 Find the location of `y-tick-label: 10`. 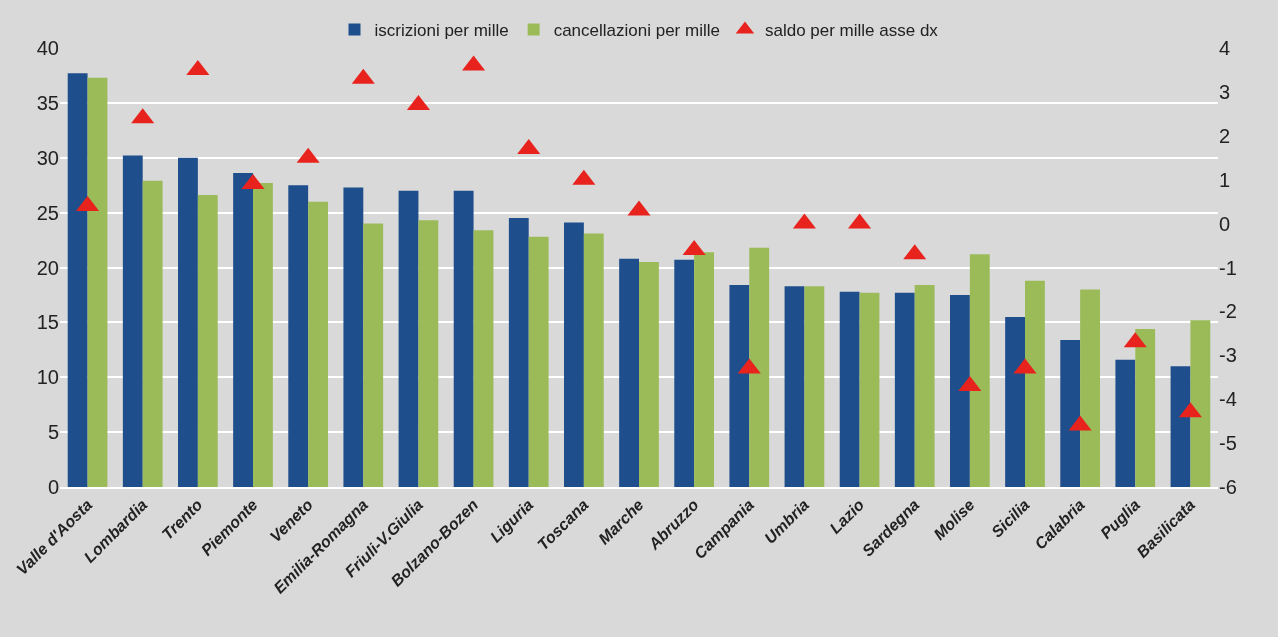

y-tick-label: 10 is located at coordinates (47, 377).